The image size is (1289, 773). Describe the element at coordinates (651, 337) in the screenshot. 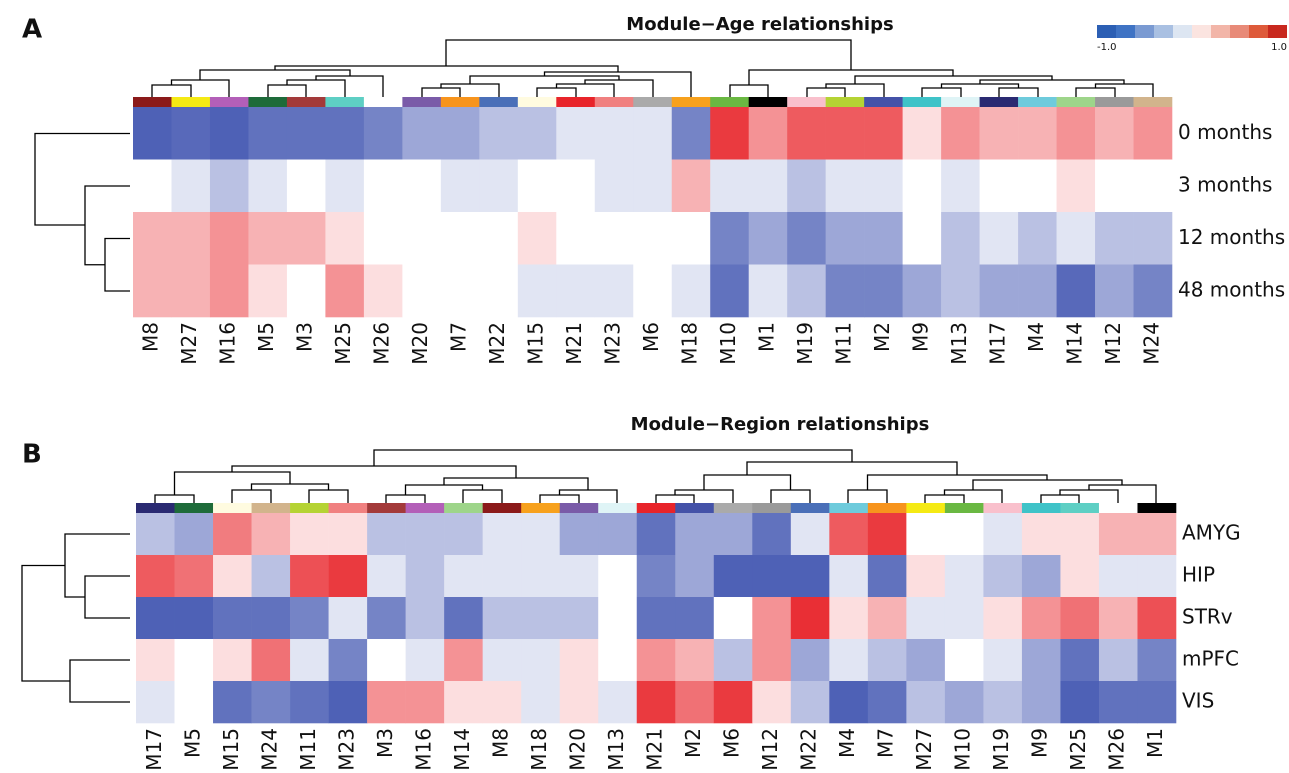

I see `column-label: M6` at that location.